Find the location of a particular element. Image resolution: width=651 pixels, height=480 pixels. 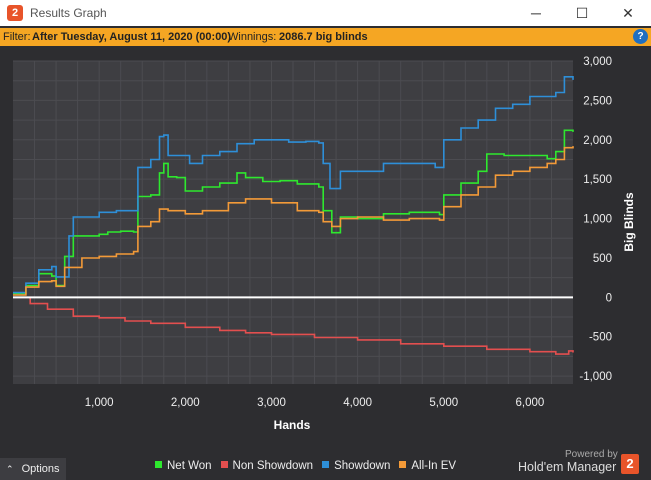

title-bar: 2 Results Graph ─ ☐ ✕ is located at coordinates (325, 13).